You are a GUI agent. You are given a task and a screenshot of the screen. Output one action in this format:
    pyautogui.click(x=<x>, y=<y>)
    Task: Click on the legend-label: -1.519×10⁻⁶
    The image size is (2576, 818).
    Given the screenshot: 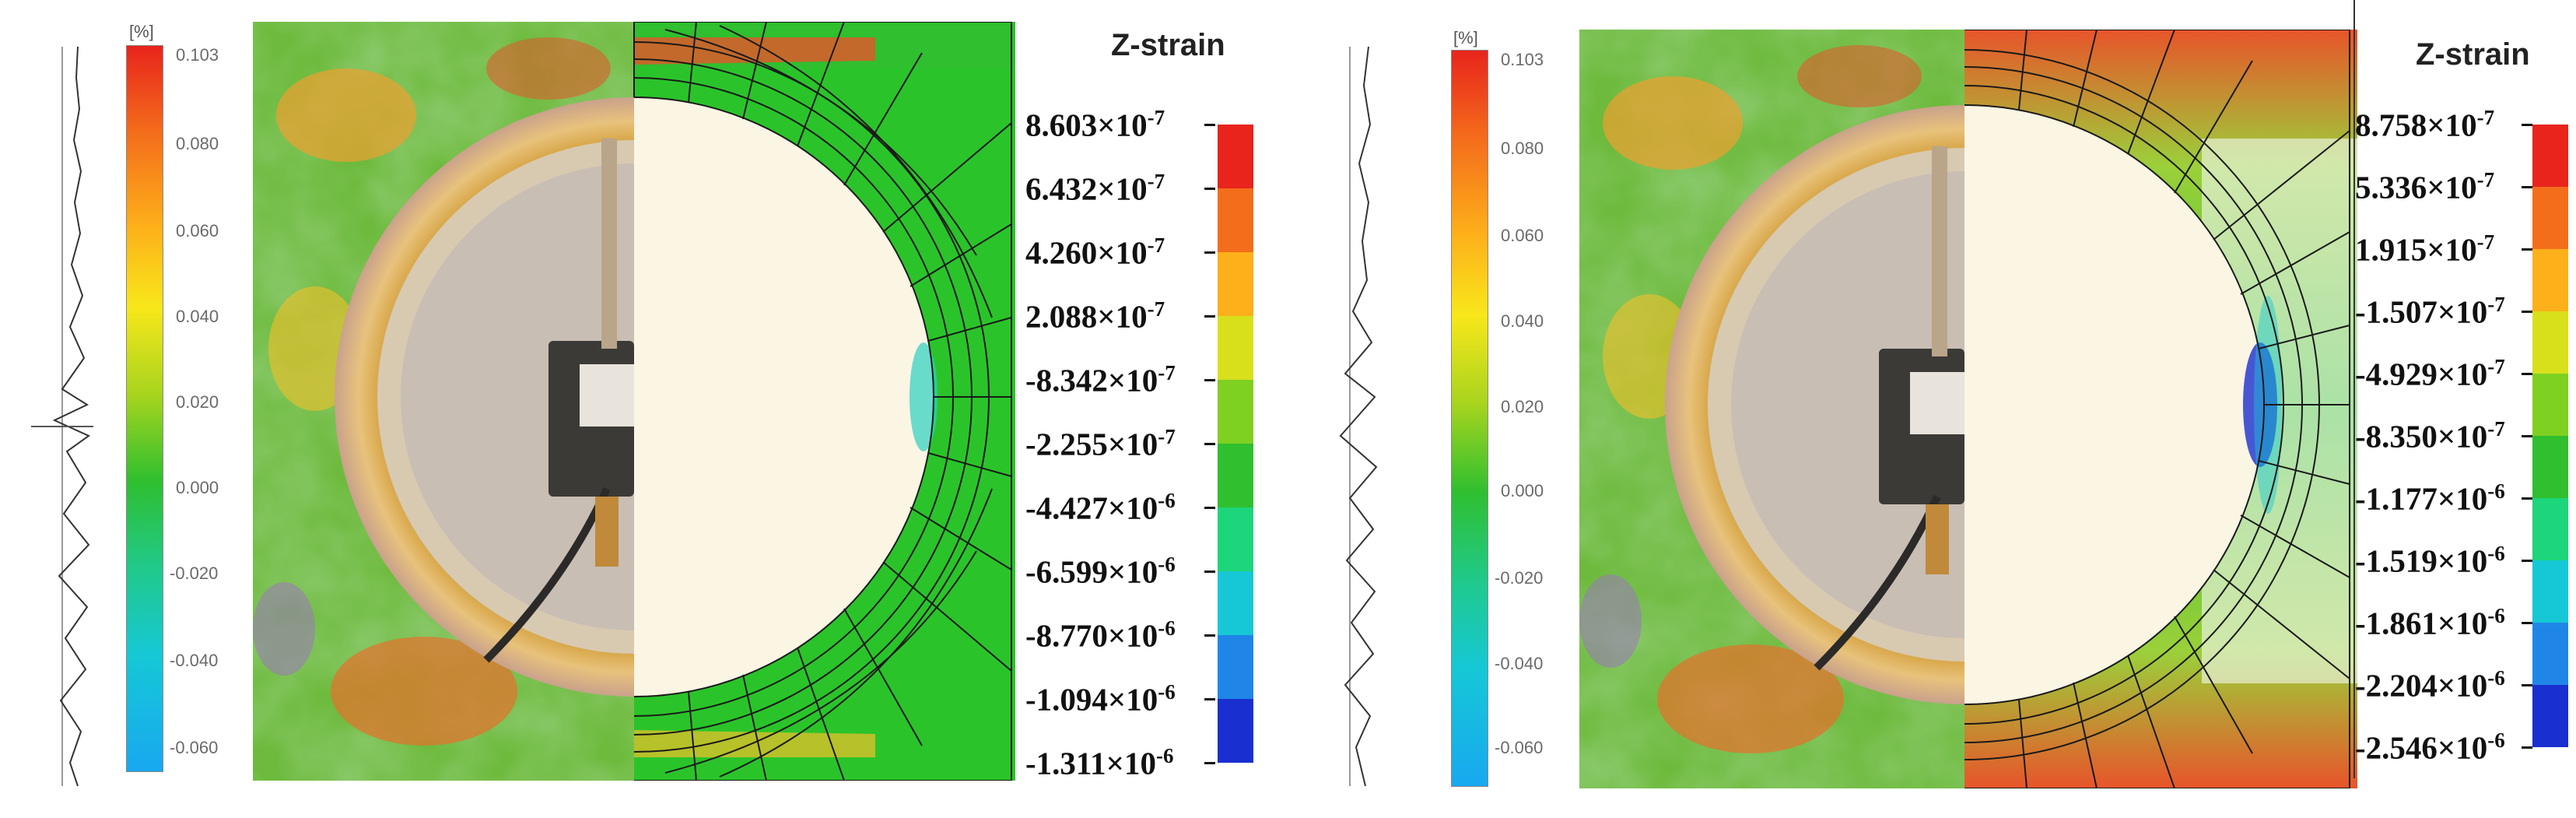 What is the action you would take?
    pyautogui.click(x=2430, y=560)
    